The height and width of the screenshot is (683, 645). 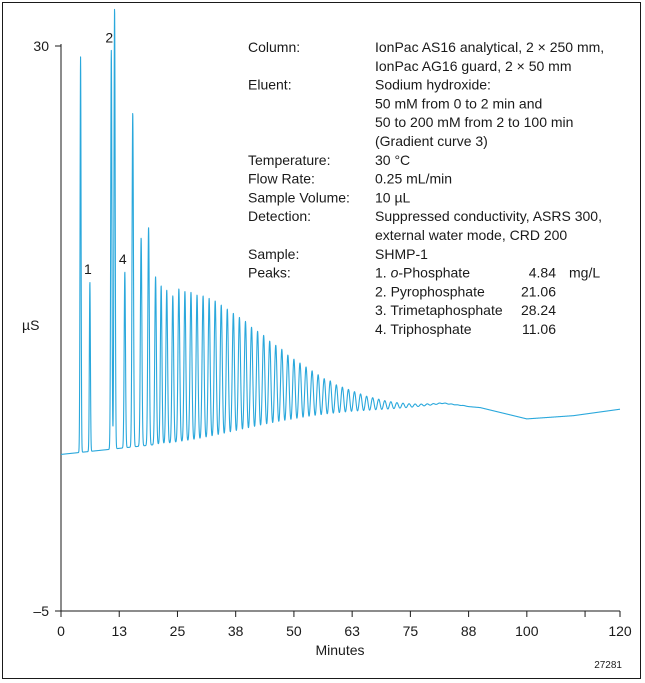 I want to click on condition-value: external water mode, CRD 200, so click(x=471, y=235).